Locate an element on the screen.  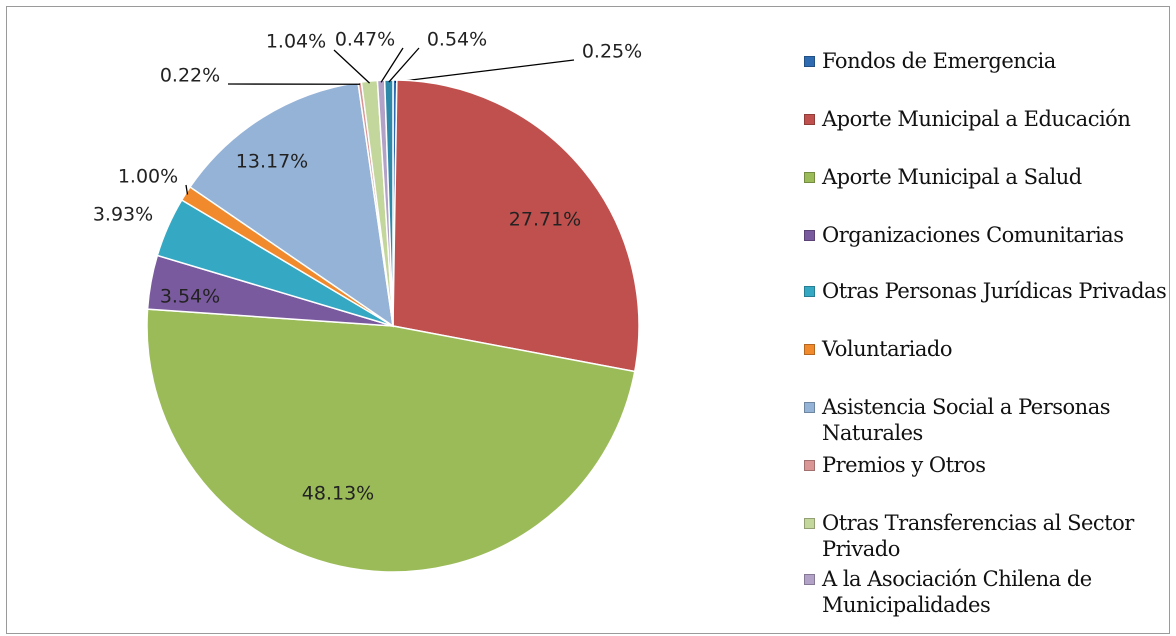
legend-entry: Aporte Municipal a Salud is located at coordinates (985, 177).